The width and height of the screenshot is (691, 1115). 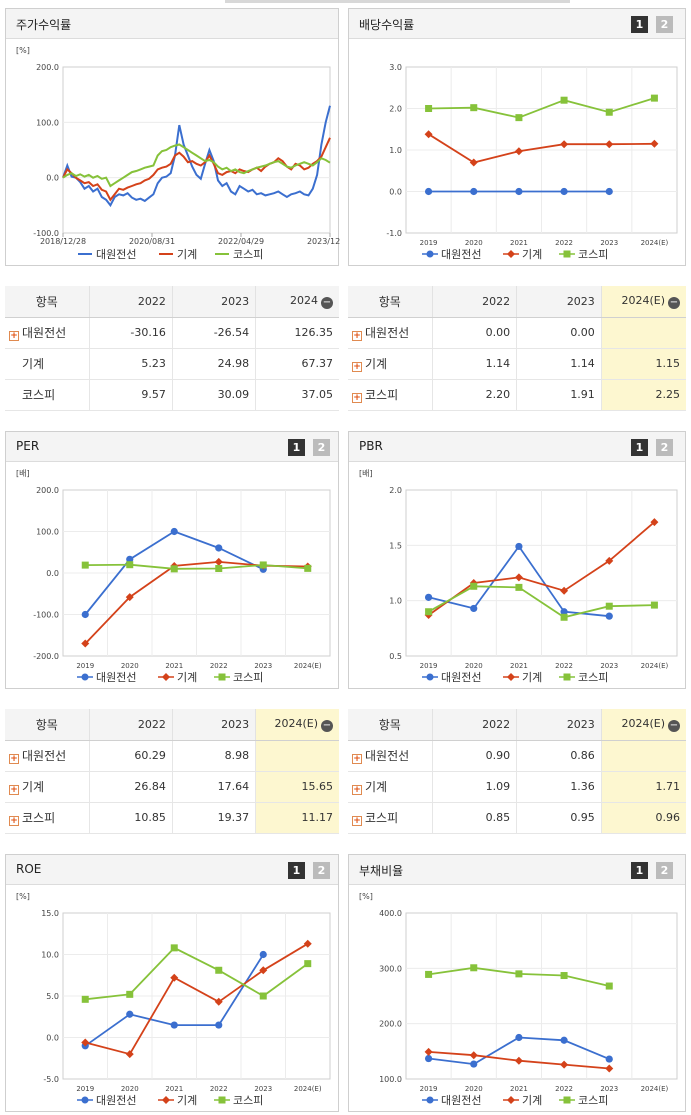 I want to click on legend-label: 기계, so click(x=532, y=254).